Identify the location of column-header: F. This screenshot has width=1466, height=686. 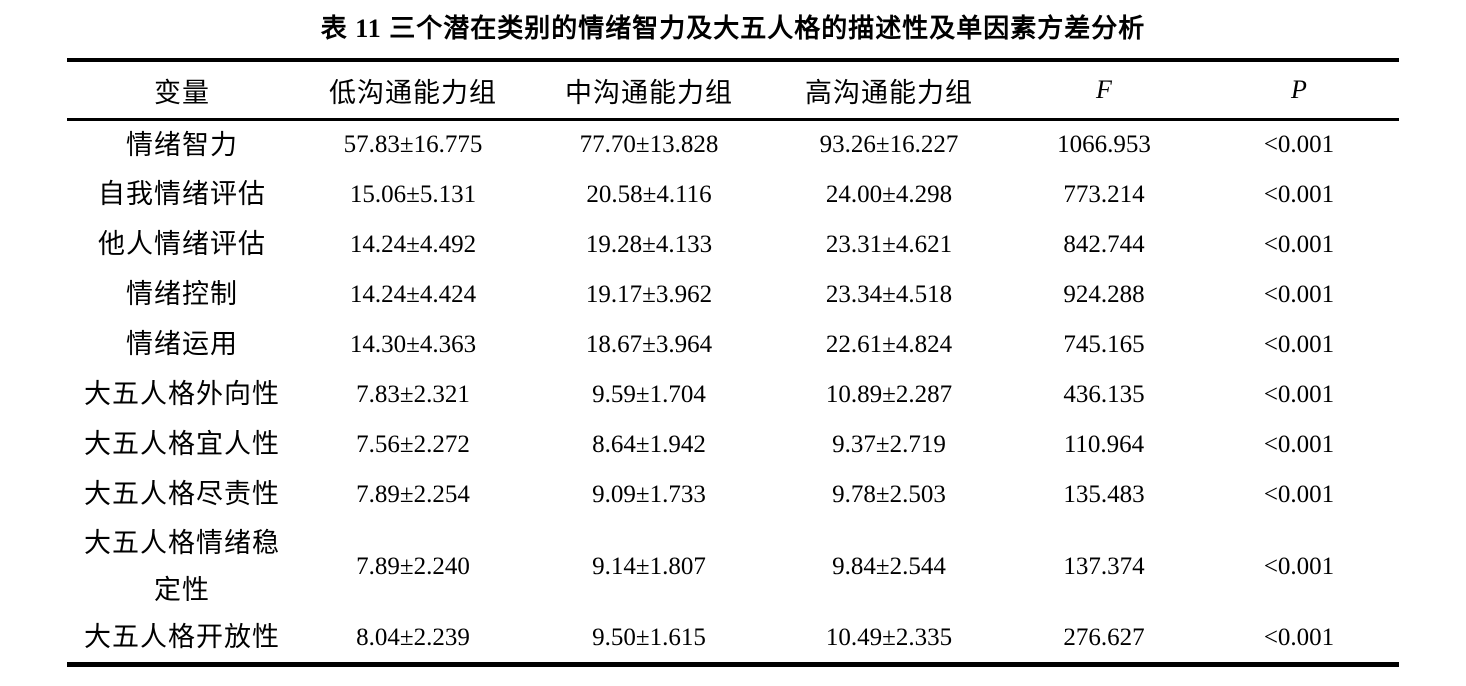
(1104, 90).